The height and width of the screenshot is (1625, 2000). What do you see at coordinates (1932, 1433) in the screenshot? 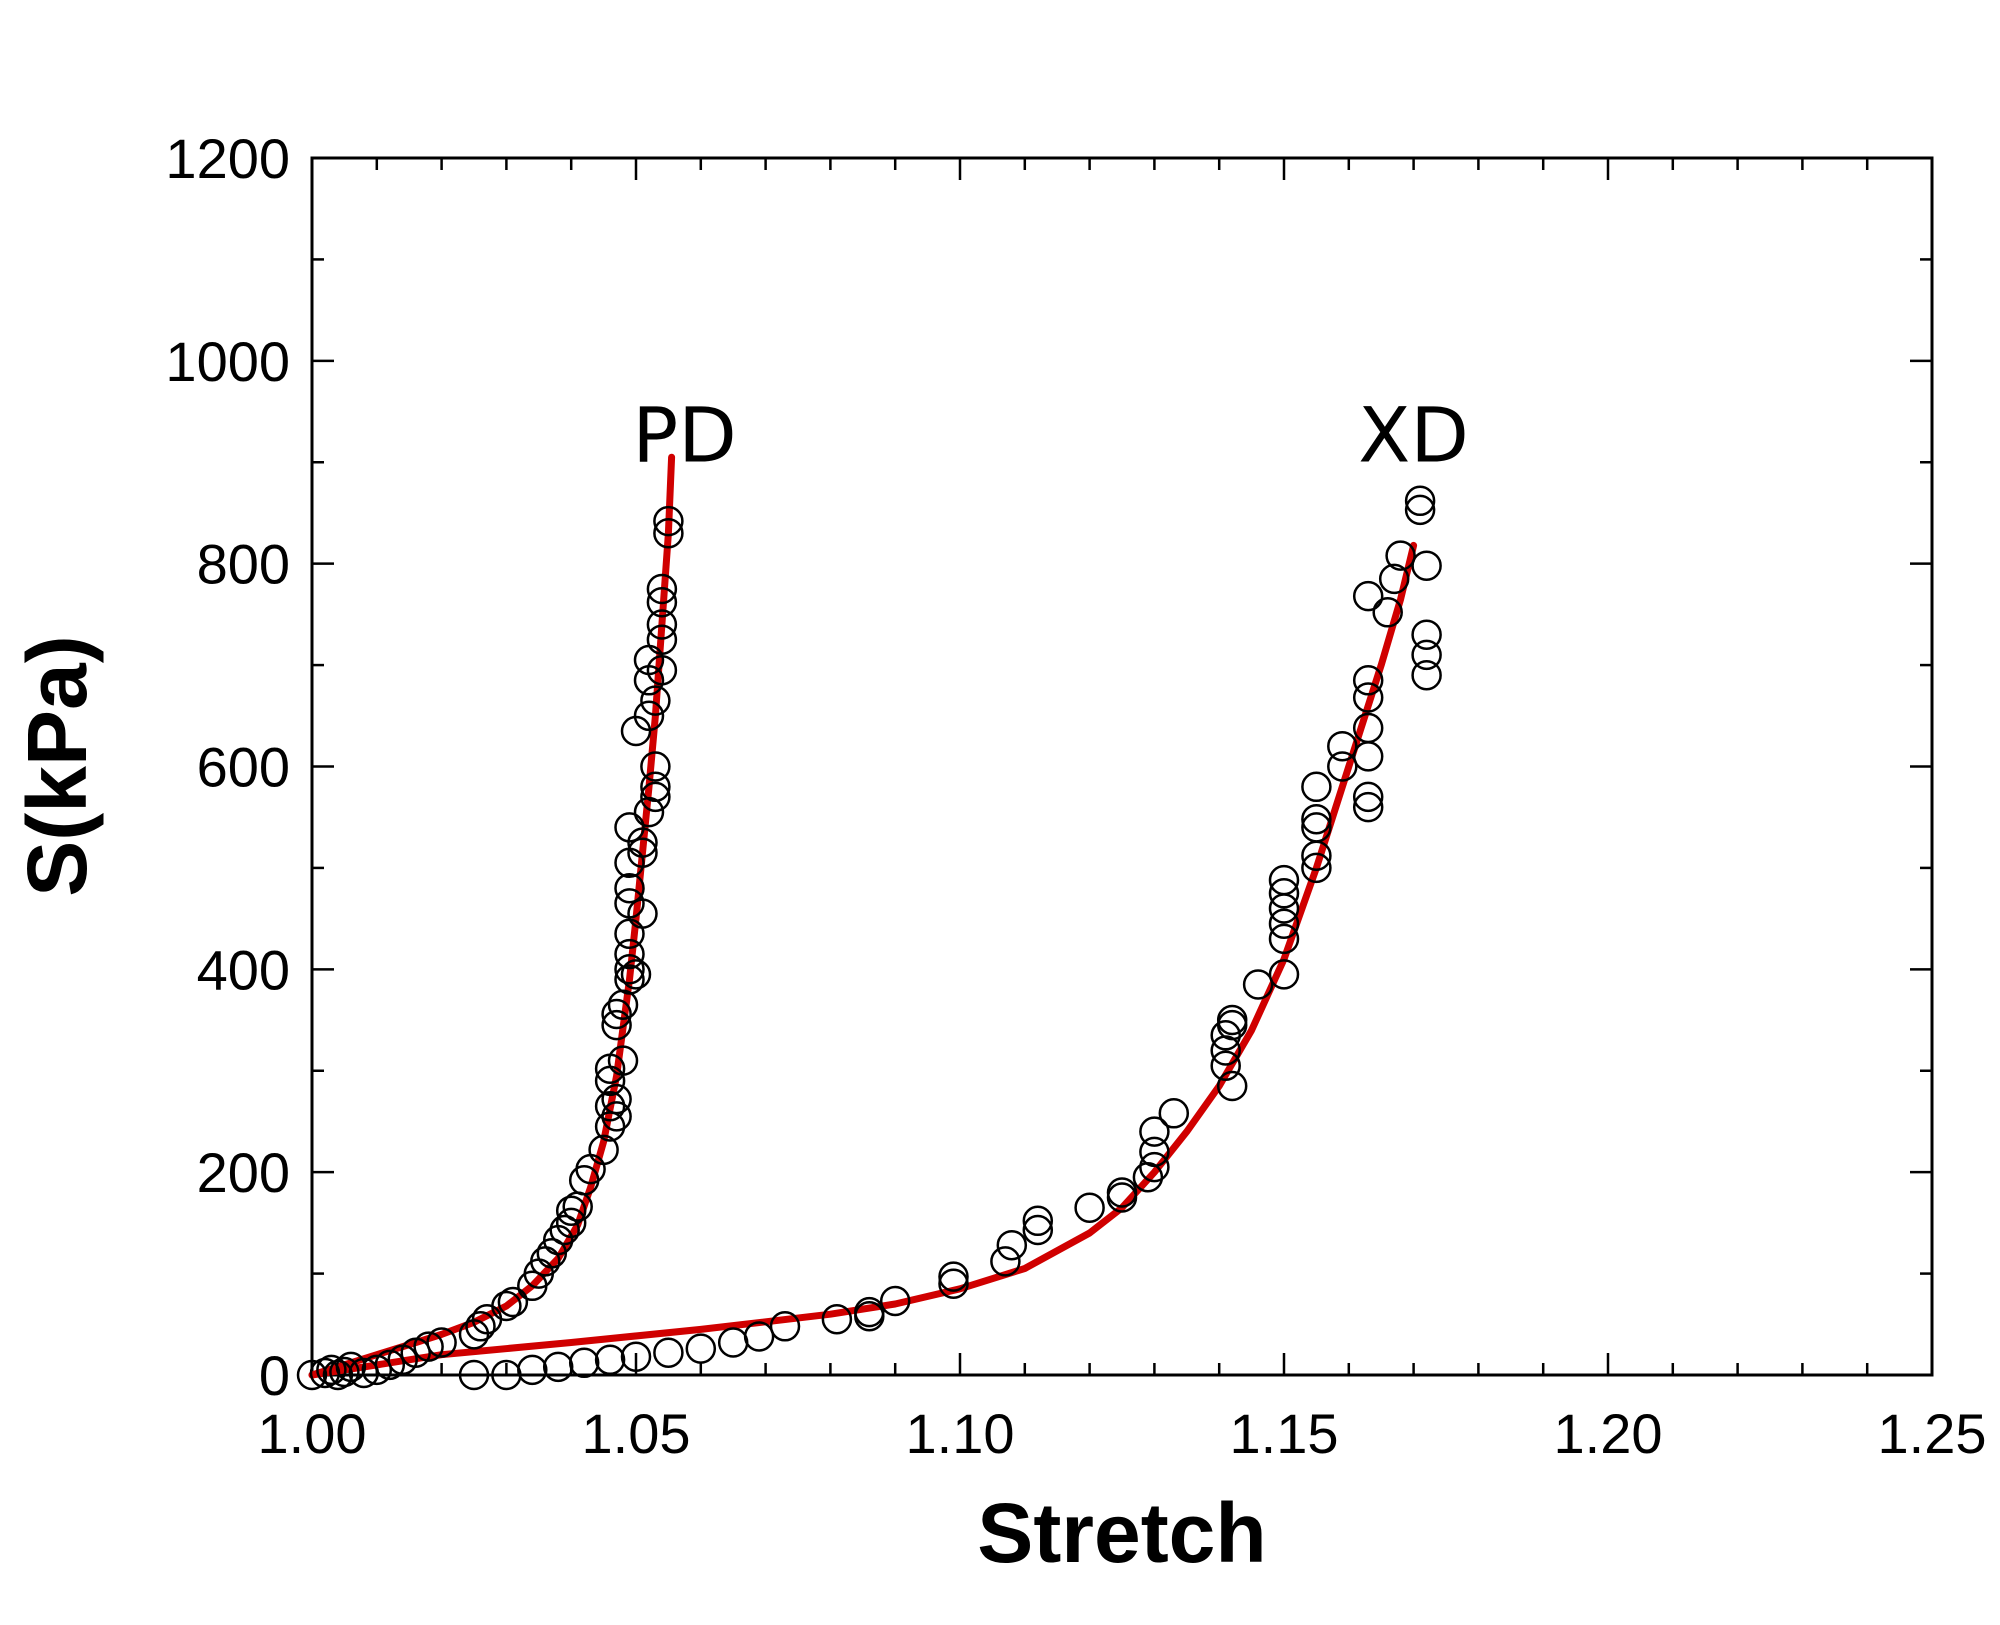
I see `x-tick-label: 1.25` at bounding box center [1932, 1433].